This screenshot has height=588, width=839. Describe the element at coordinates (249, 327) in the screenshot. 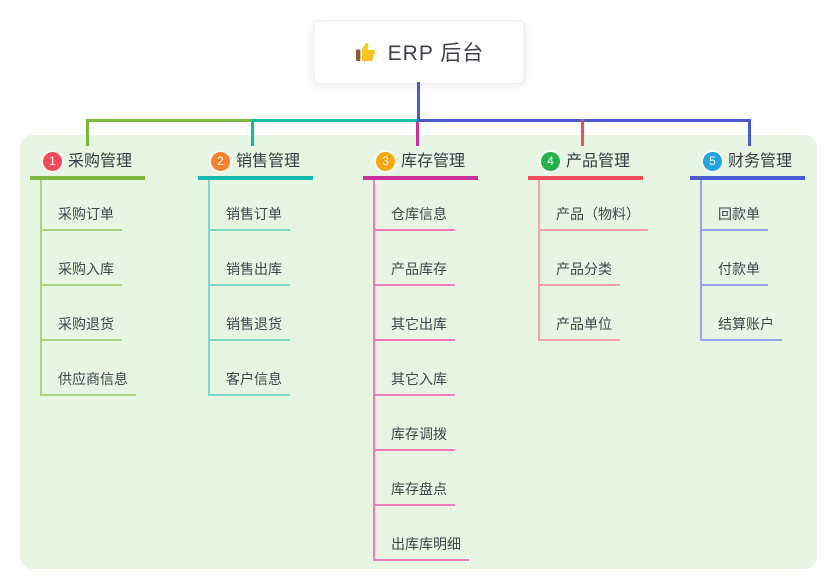

I see `submodule-item: 销售退货` at that location.